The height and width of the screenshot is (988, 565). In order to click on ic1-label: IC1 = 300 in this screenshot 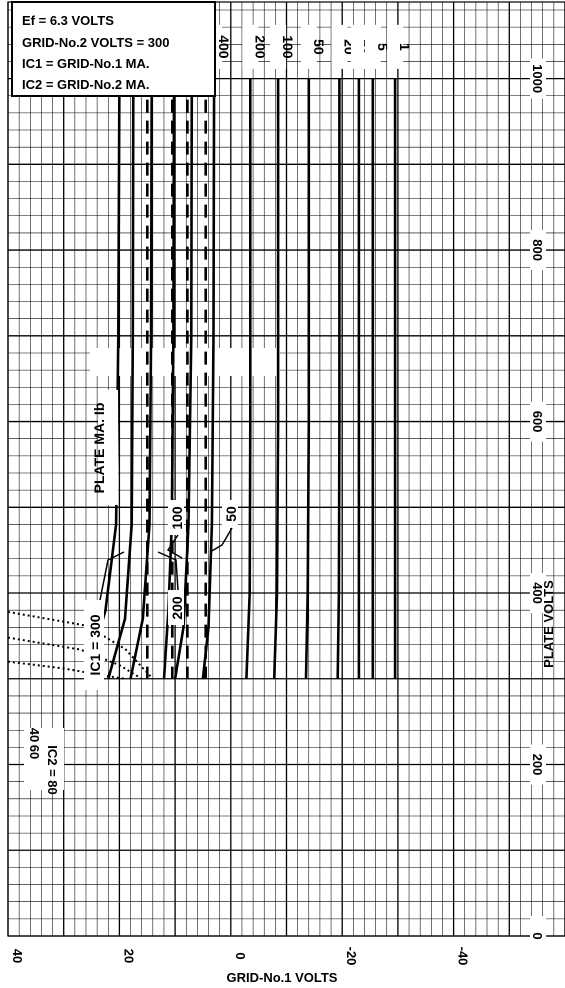, I will do `click(95, 644)`.